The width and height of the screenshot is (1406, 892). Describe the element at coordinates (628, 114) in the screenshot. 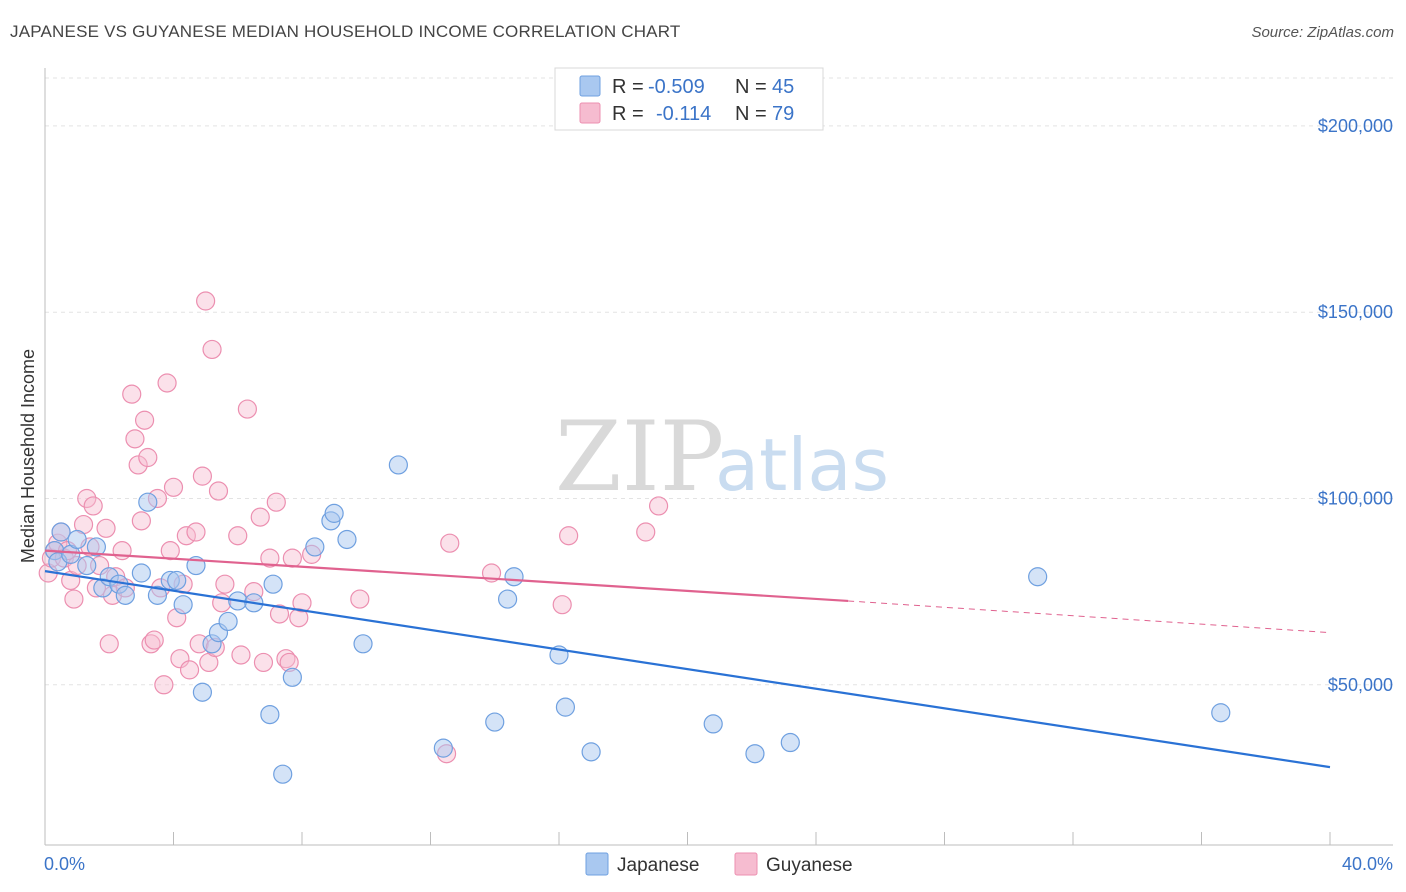

I see `legend-r-label-guyanese: R =` at that location.